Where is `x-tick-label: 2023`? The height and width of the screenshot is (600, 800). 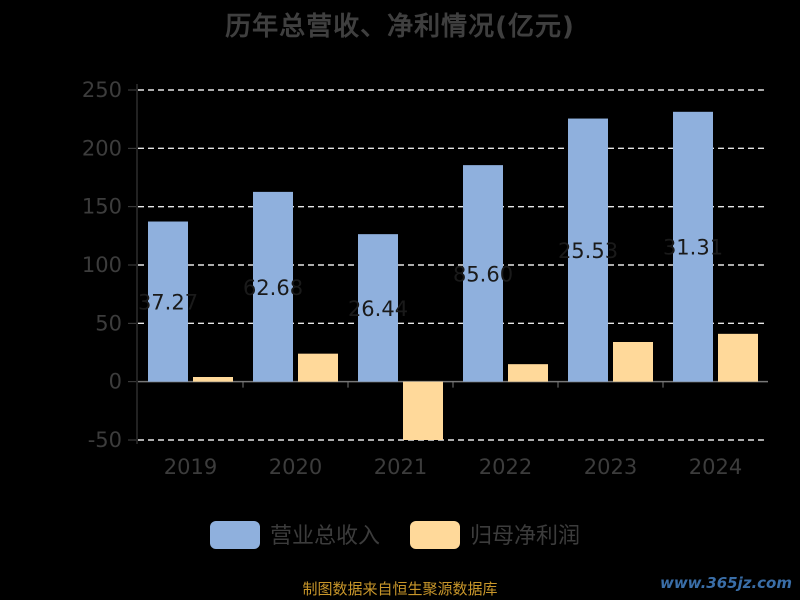
x-tick-label: 2023 is located at coordinates (610, 467).